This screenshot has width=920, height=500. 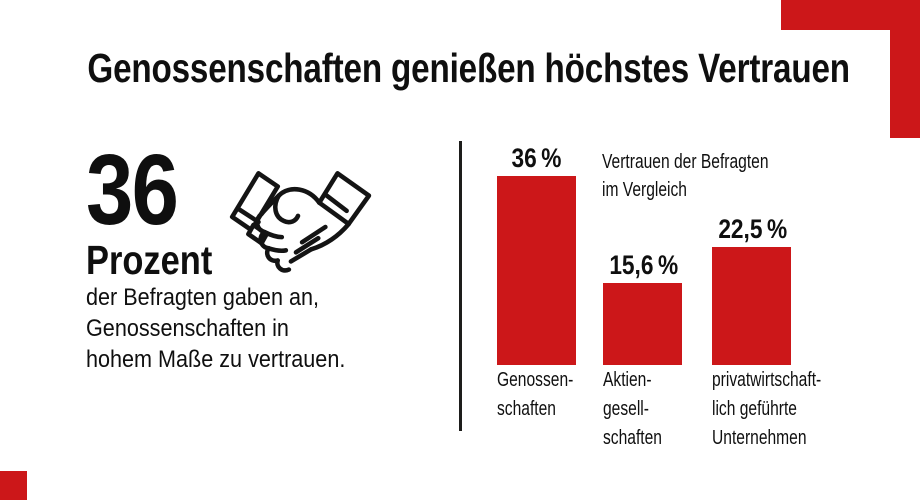 What do you see at coordinates (753, 229) in the screenshot?
I see `bar-value-label: 22,5 %` at bounding box center [753, 229].